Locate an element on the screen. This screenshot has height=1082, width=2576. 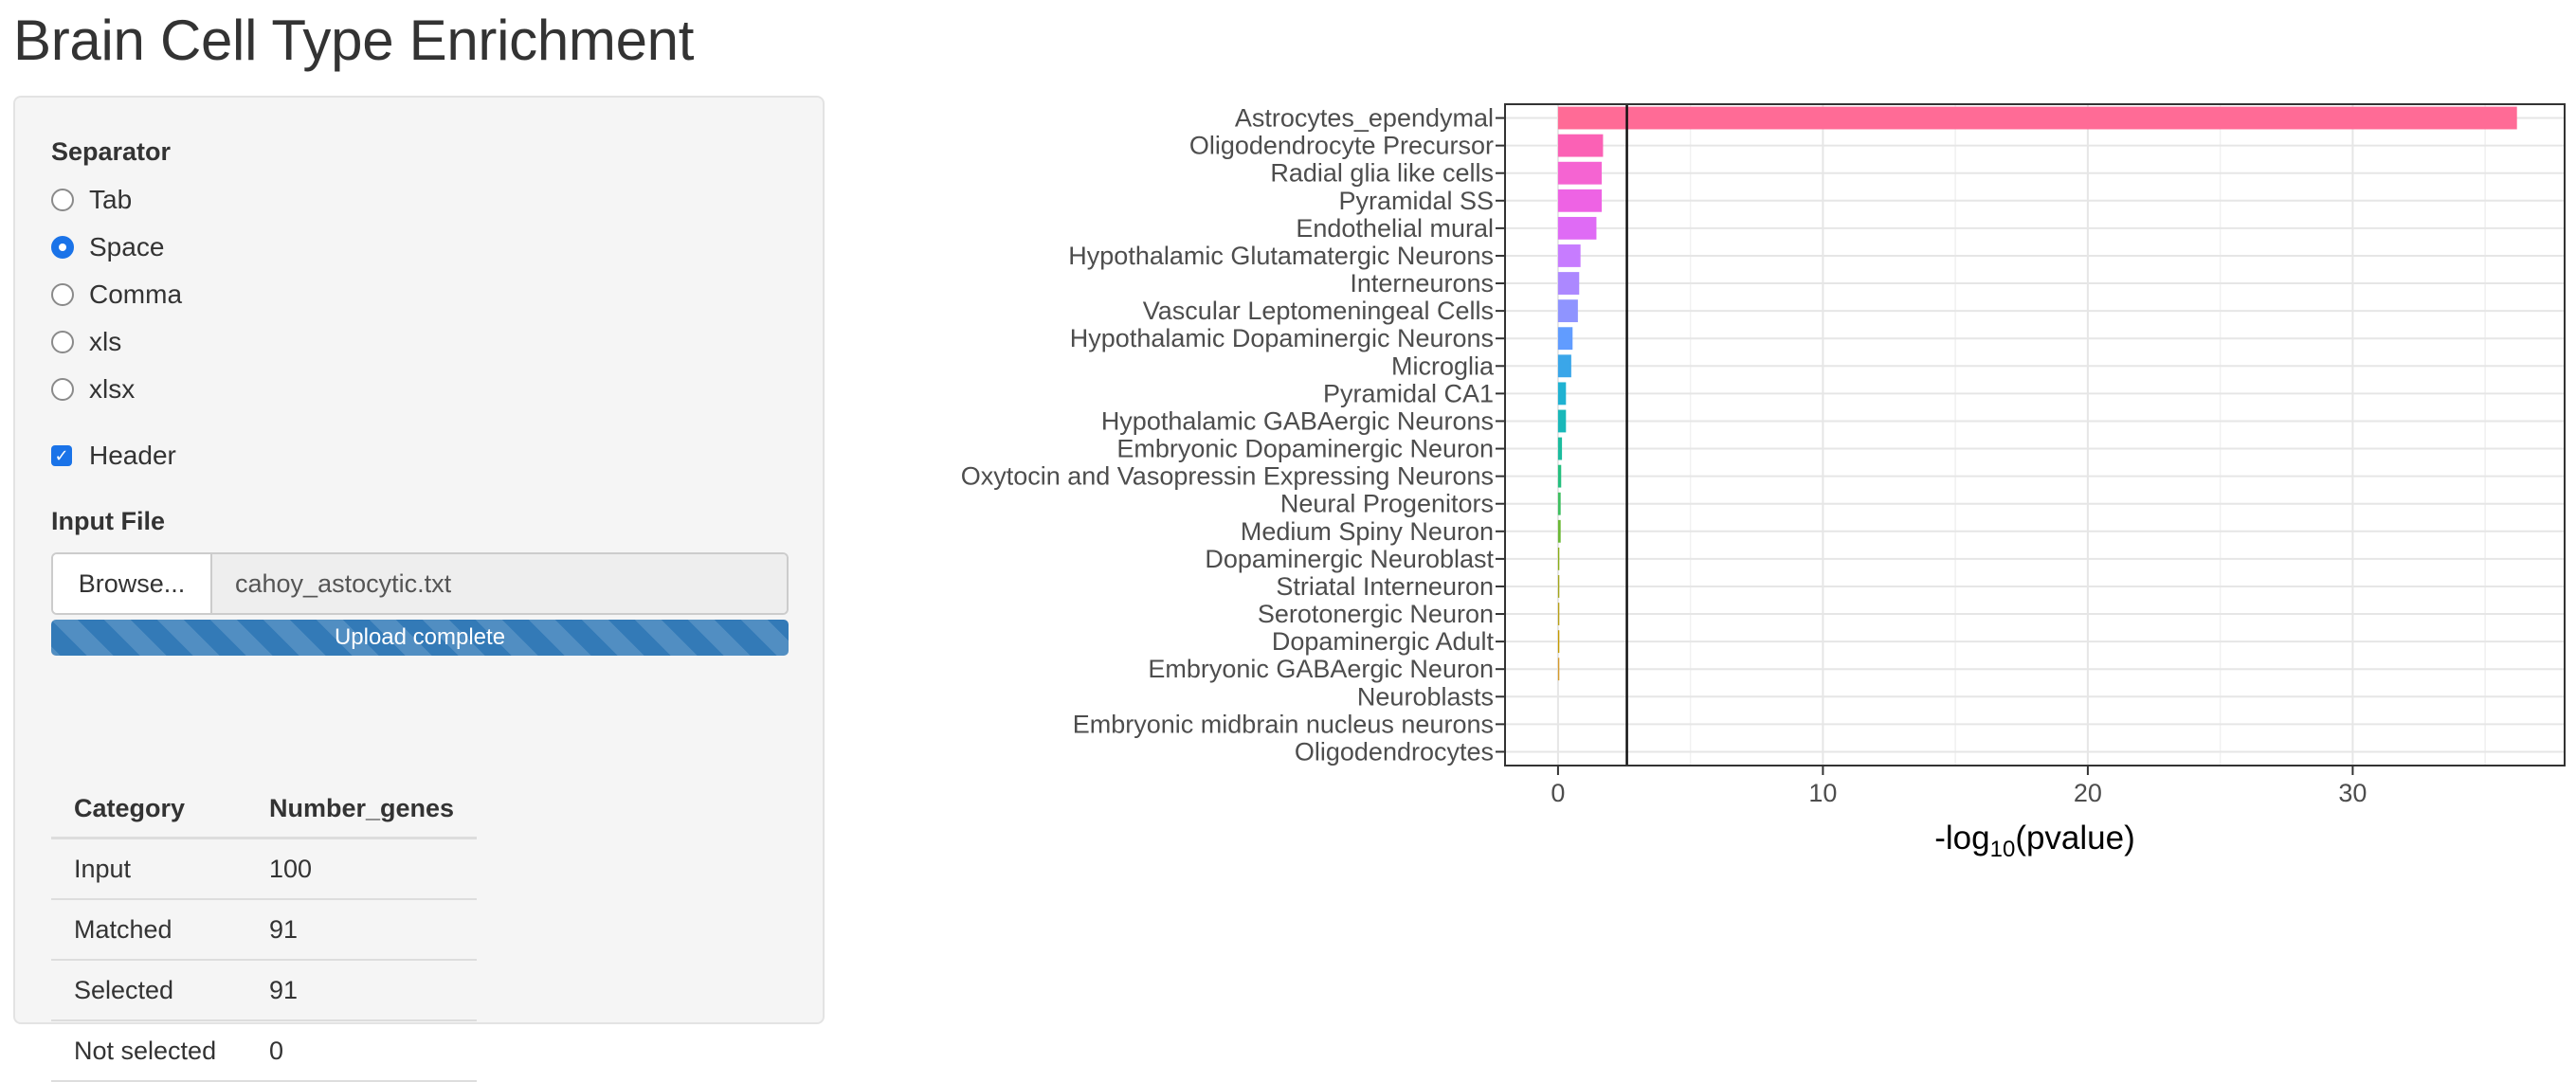
radio-label: Space is located at coordinates (127, 246).